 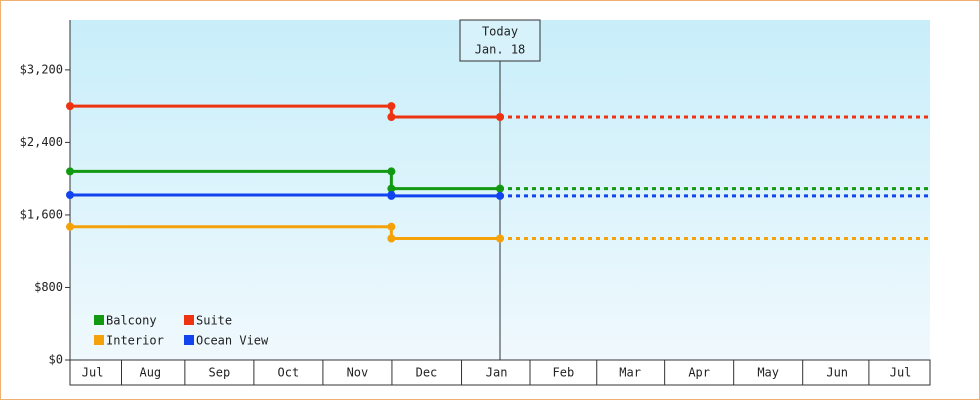 I want to click on x-axis-band, so click(x=500, y=372).